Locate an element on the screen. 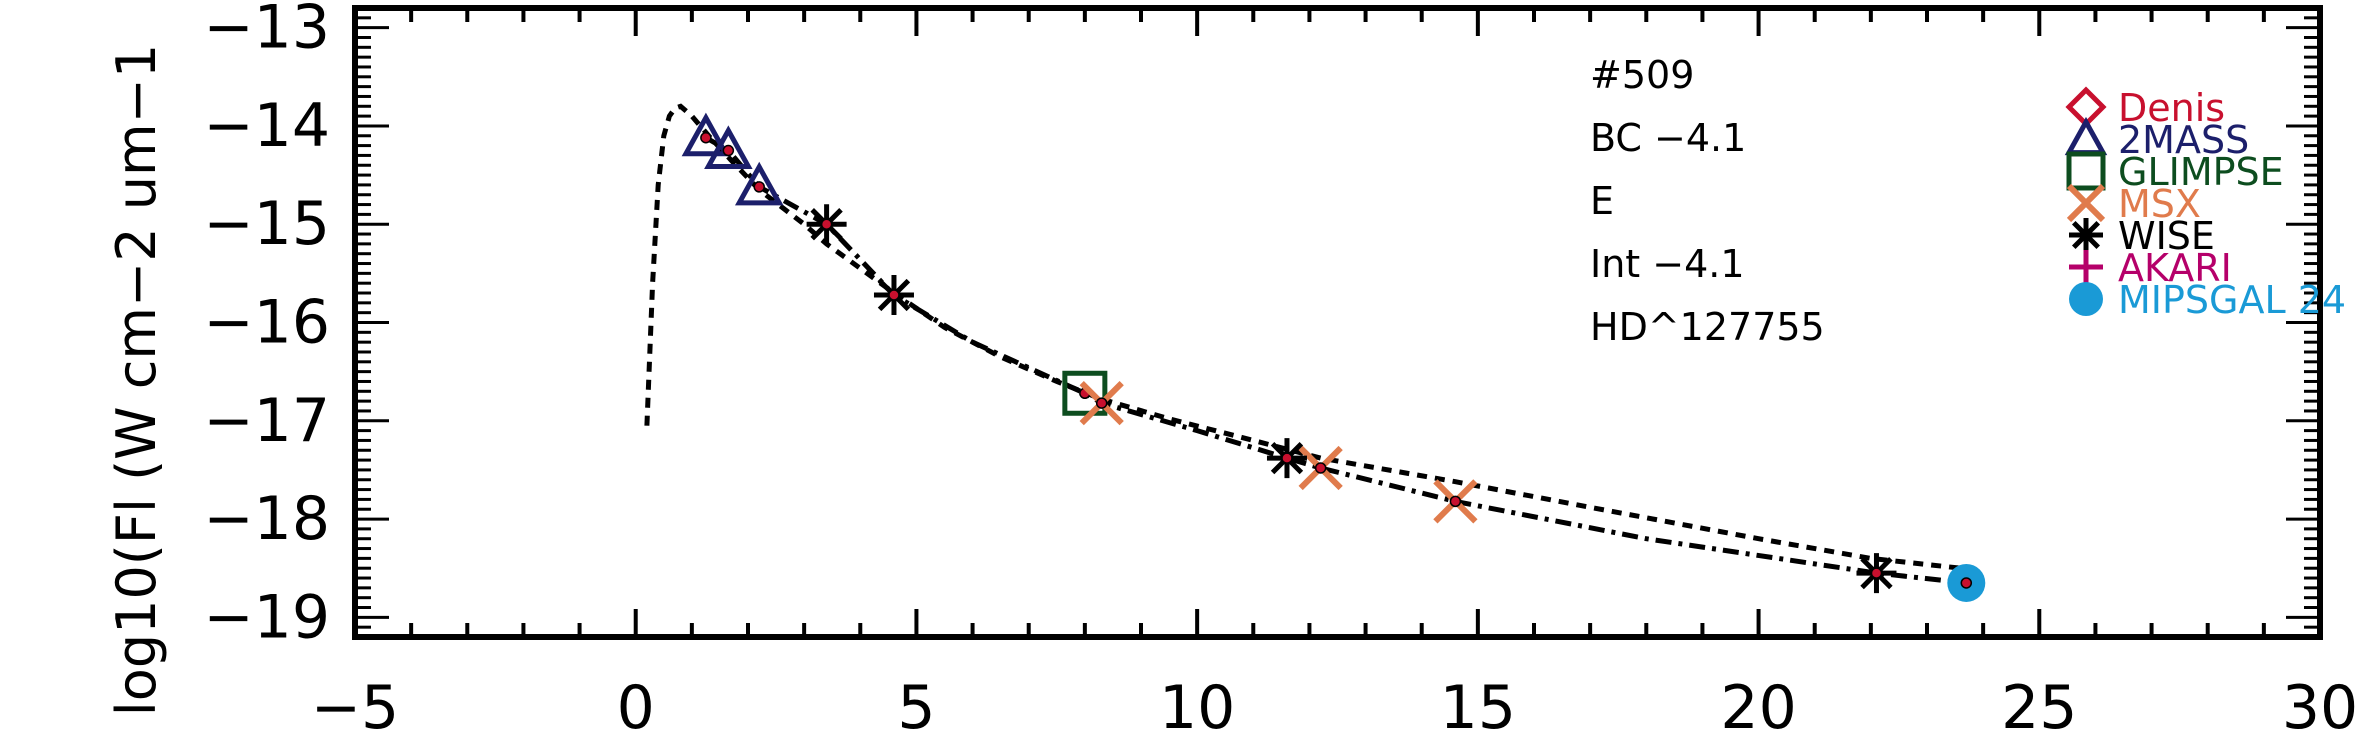 The height and width of the screenshot is (750, 2361). legend-entry-wise: WISE is located at coordinates (2166, 236).